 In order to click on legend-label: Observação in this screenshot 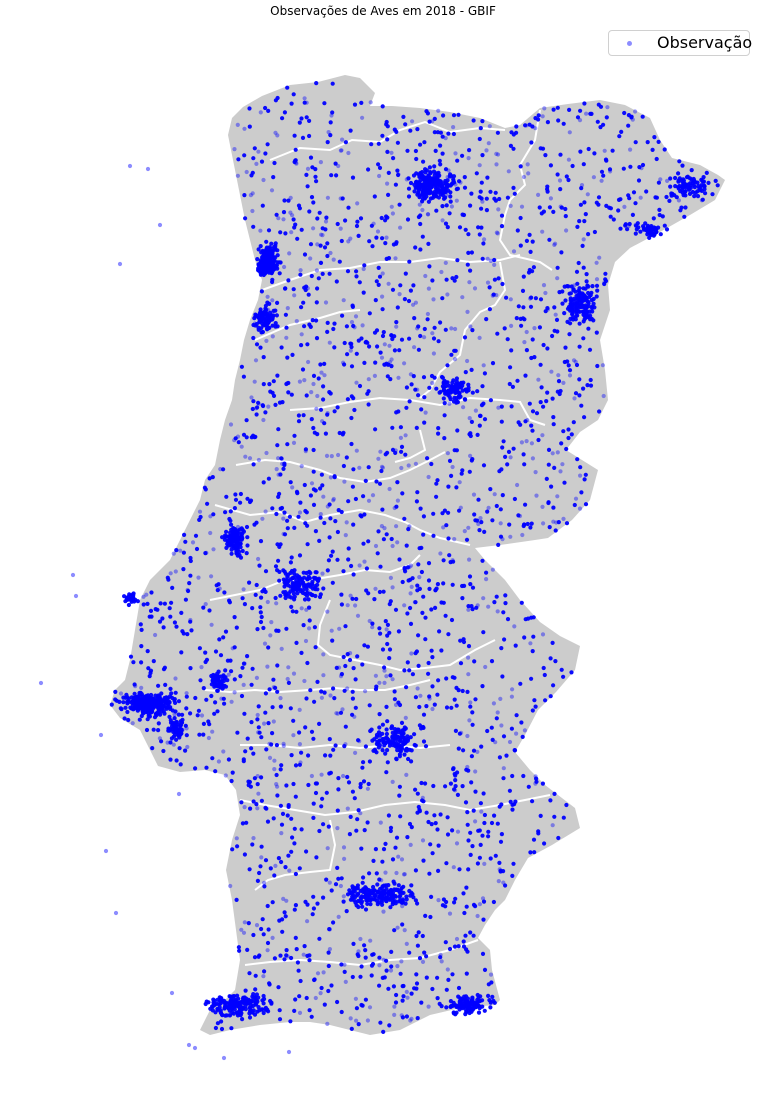, I will do `click(705, 42)`.